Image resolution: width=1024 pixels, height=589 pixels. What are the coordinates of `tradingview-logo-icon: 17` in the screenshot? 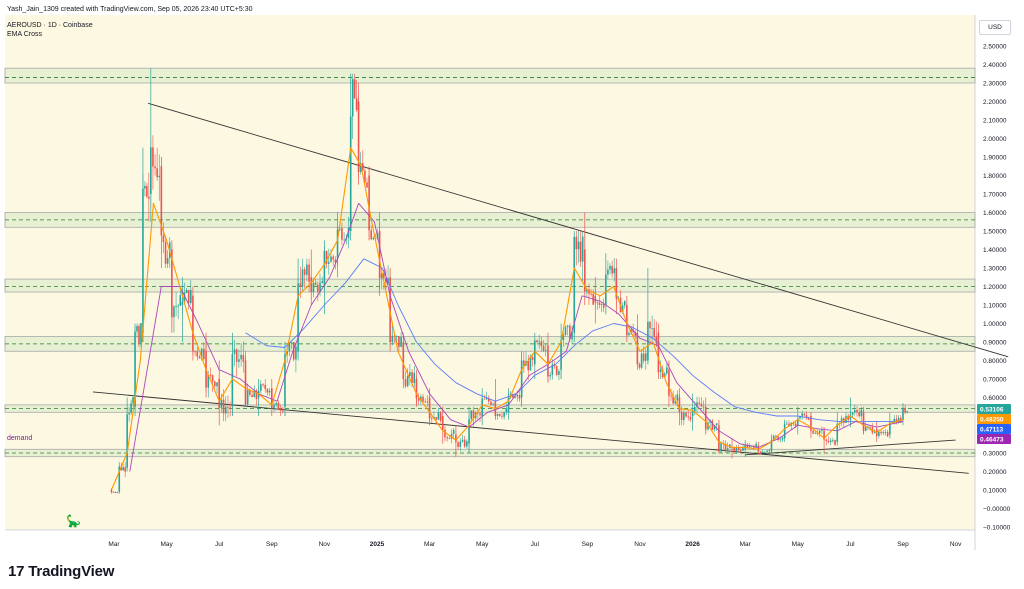 It's located at (16, 571).